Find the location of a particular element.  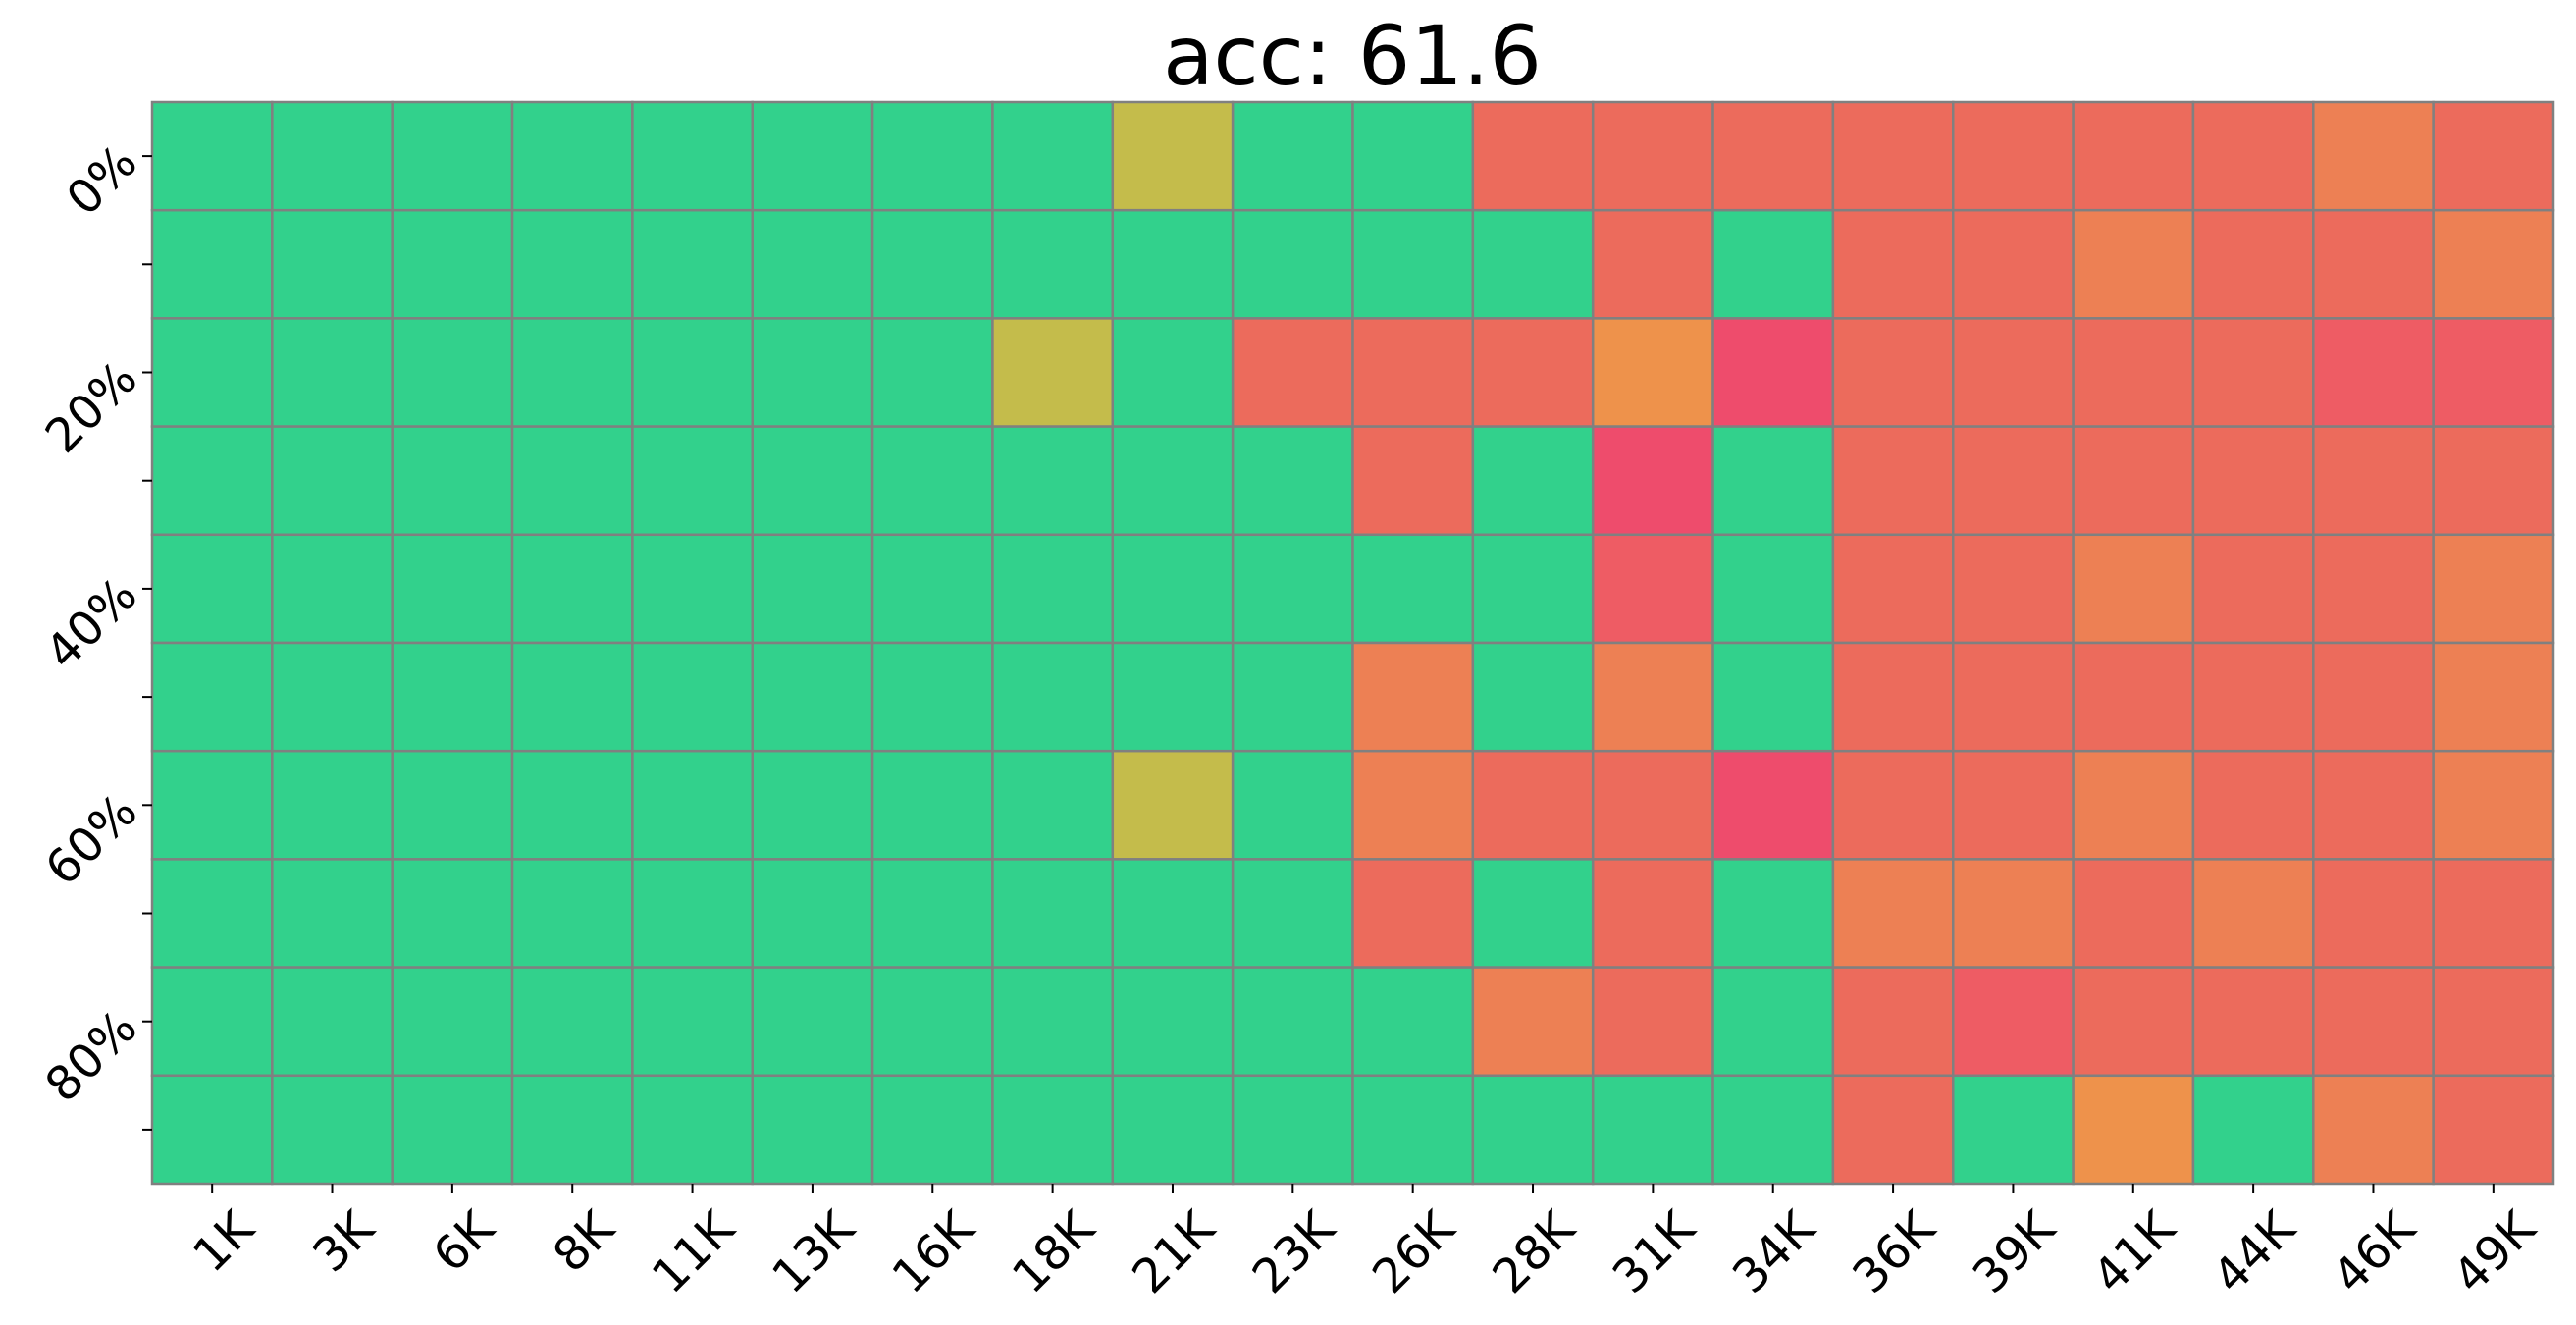

y-tick-label: 60% is located at coordinates (91, 839).